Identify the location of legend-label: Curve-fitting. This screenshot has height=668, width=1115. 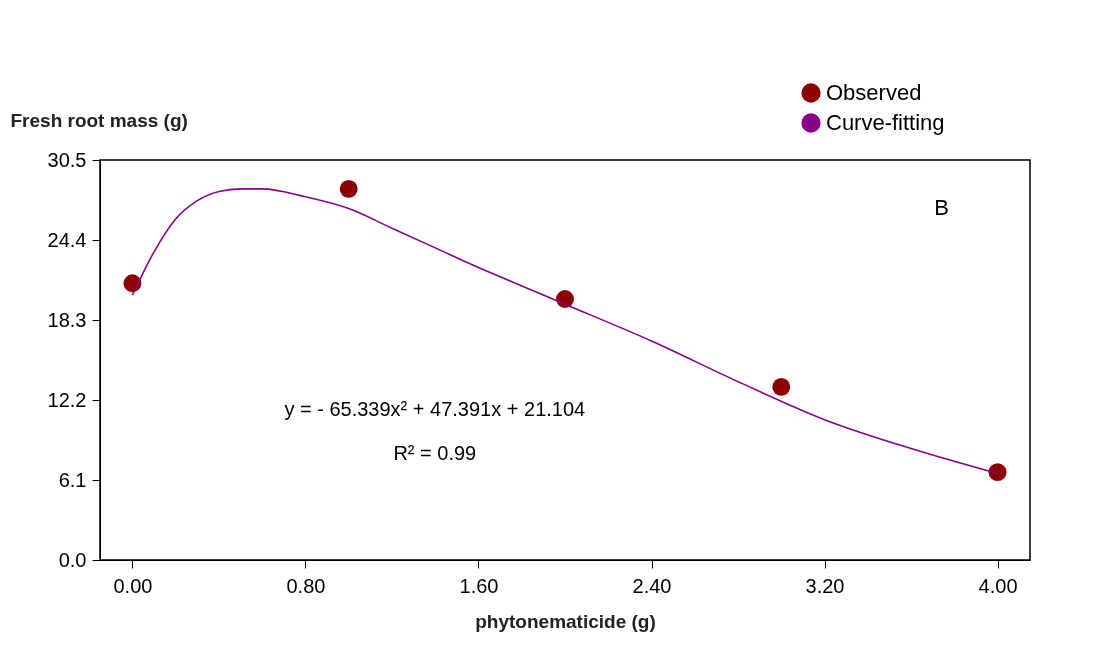
(885, 122).